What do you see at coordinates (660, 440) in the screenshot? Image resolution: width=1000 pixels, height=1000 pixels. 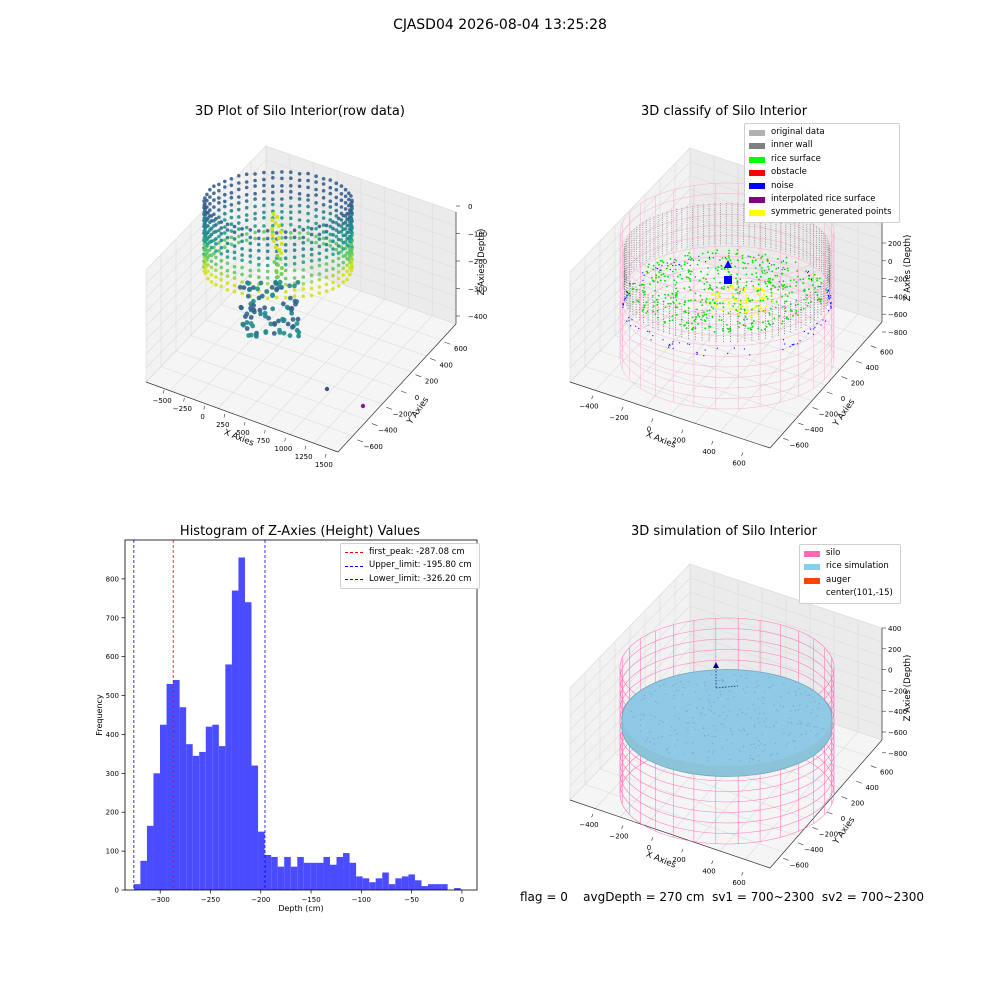 I see `cls-x-axis-label: X Axies` at bounding box center [660, 440].